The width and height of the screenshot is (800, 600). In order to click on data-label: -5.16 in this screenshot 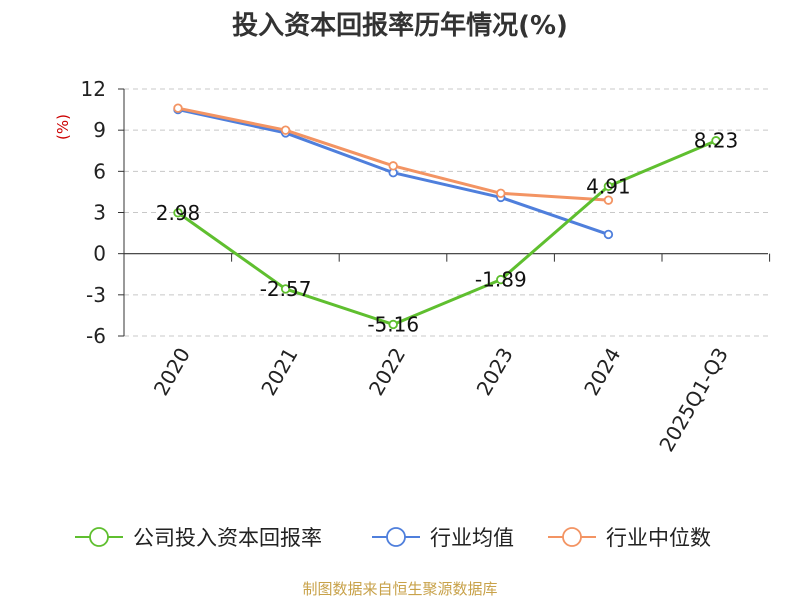, I will do `click(393, 324)`.